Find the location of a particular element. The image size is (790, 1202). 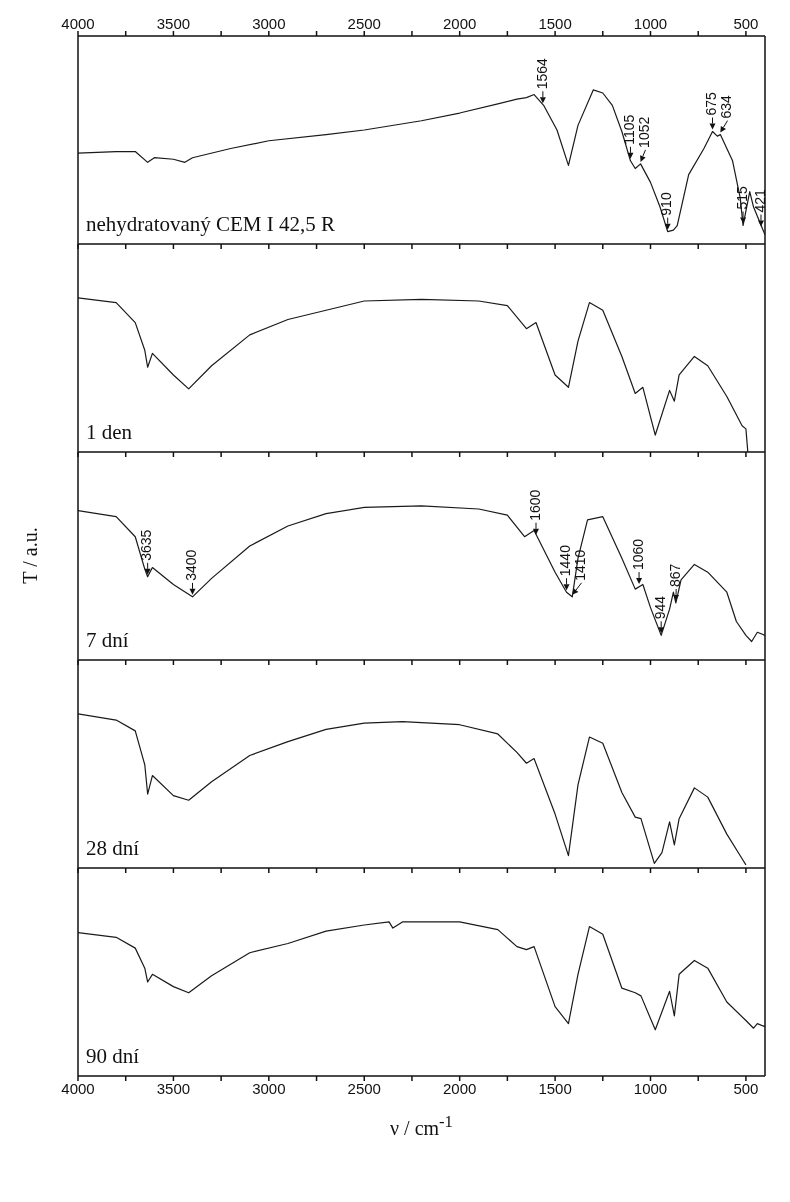

annotation: 944 is located at coordinates (659, 607).